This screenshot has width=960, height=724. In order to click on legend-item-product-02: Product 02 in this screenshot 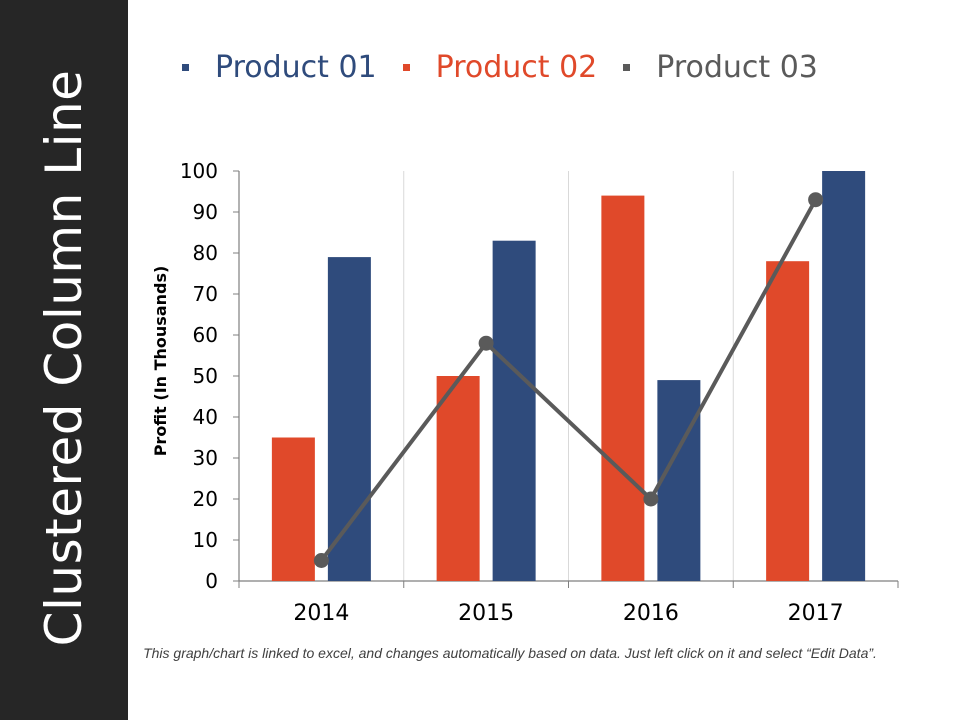, I will do `click(500, 67)`.